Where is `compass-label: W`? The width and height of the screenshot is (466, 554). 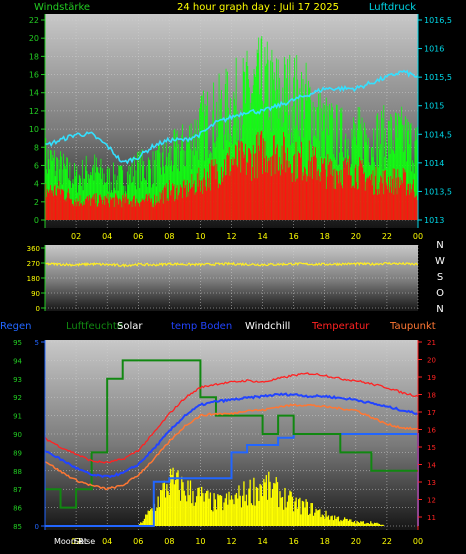
compass-label: W is located at coordinates (440, 261).